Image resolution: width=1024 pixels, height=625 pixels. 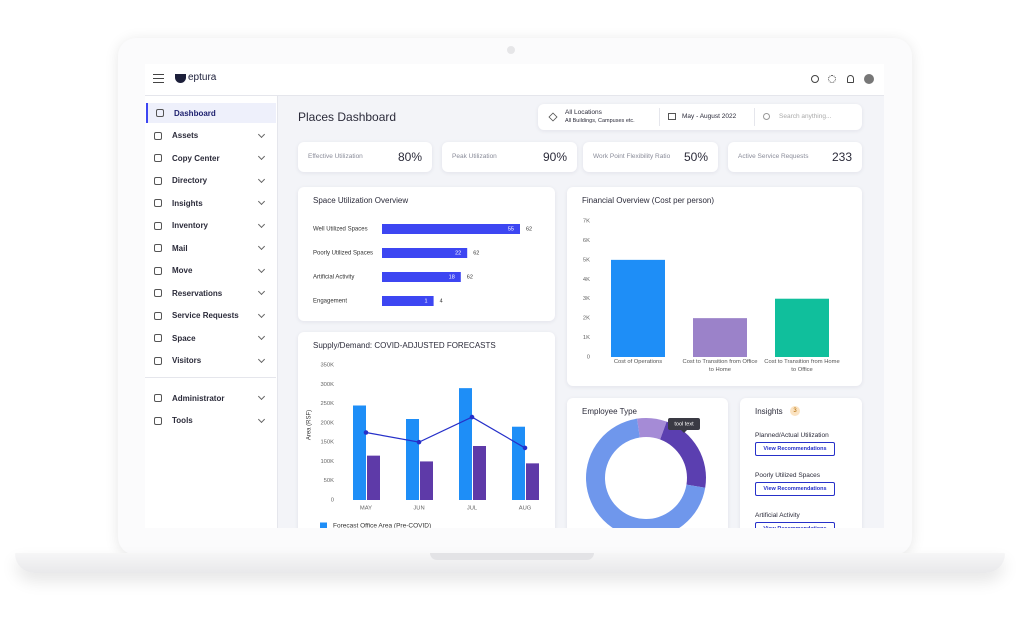 I want to click on search-icon, so click(x=766, y=116).